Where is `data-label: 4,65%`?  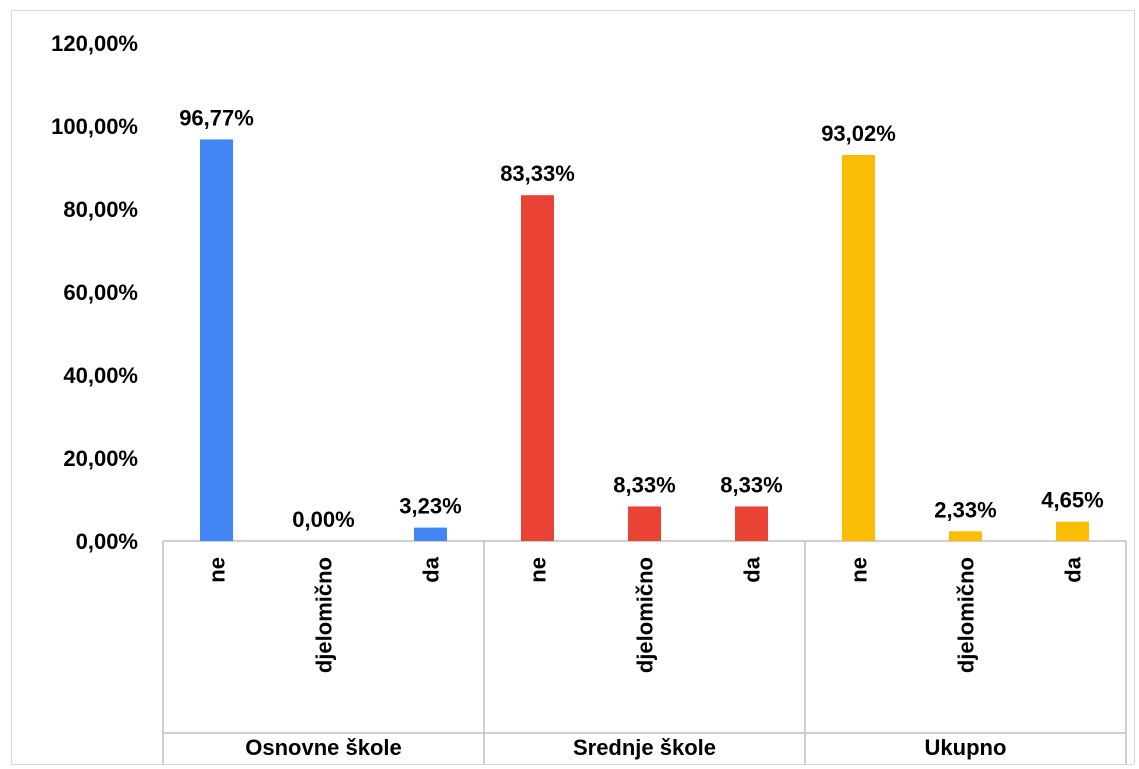
data-label: 4,65% is located at coordinates (1072, 500).